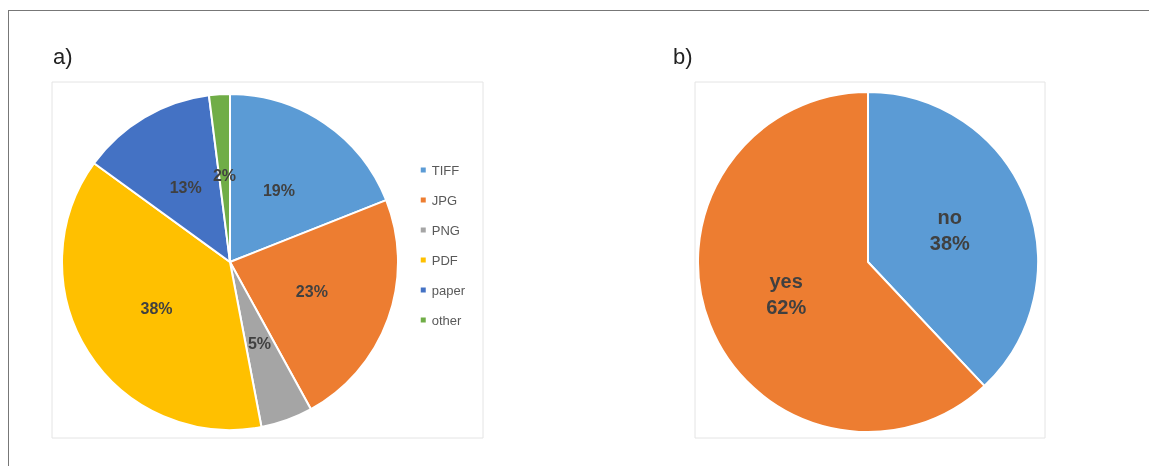  I want to click on legend-label: PNG, so click(445, 230).